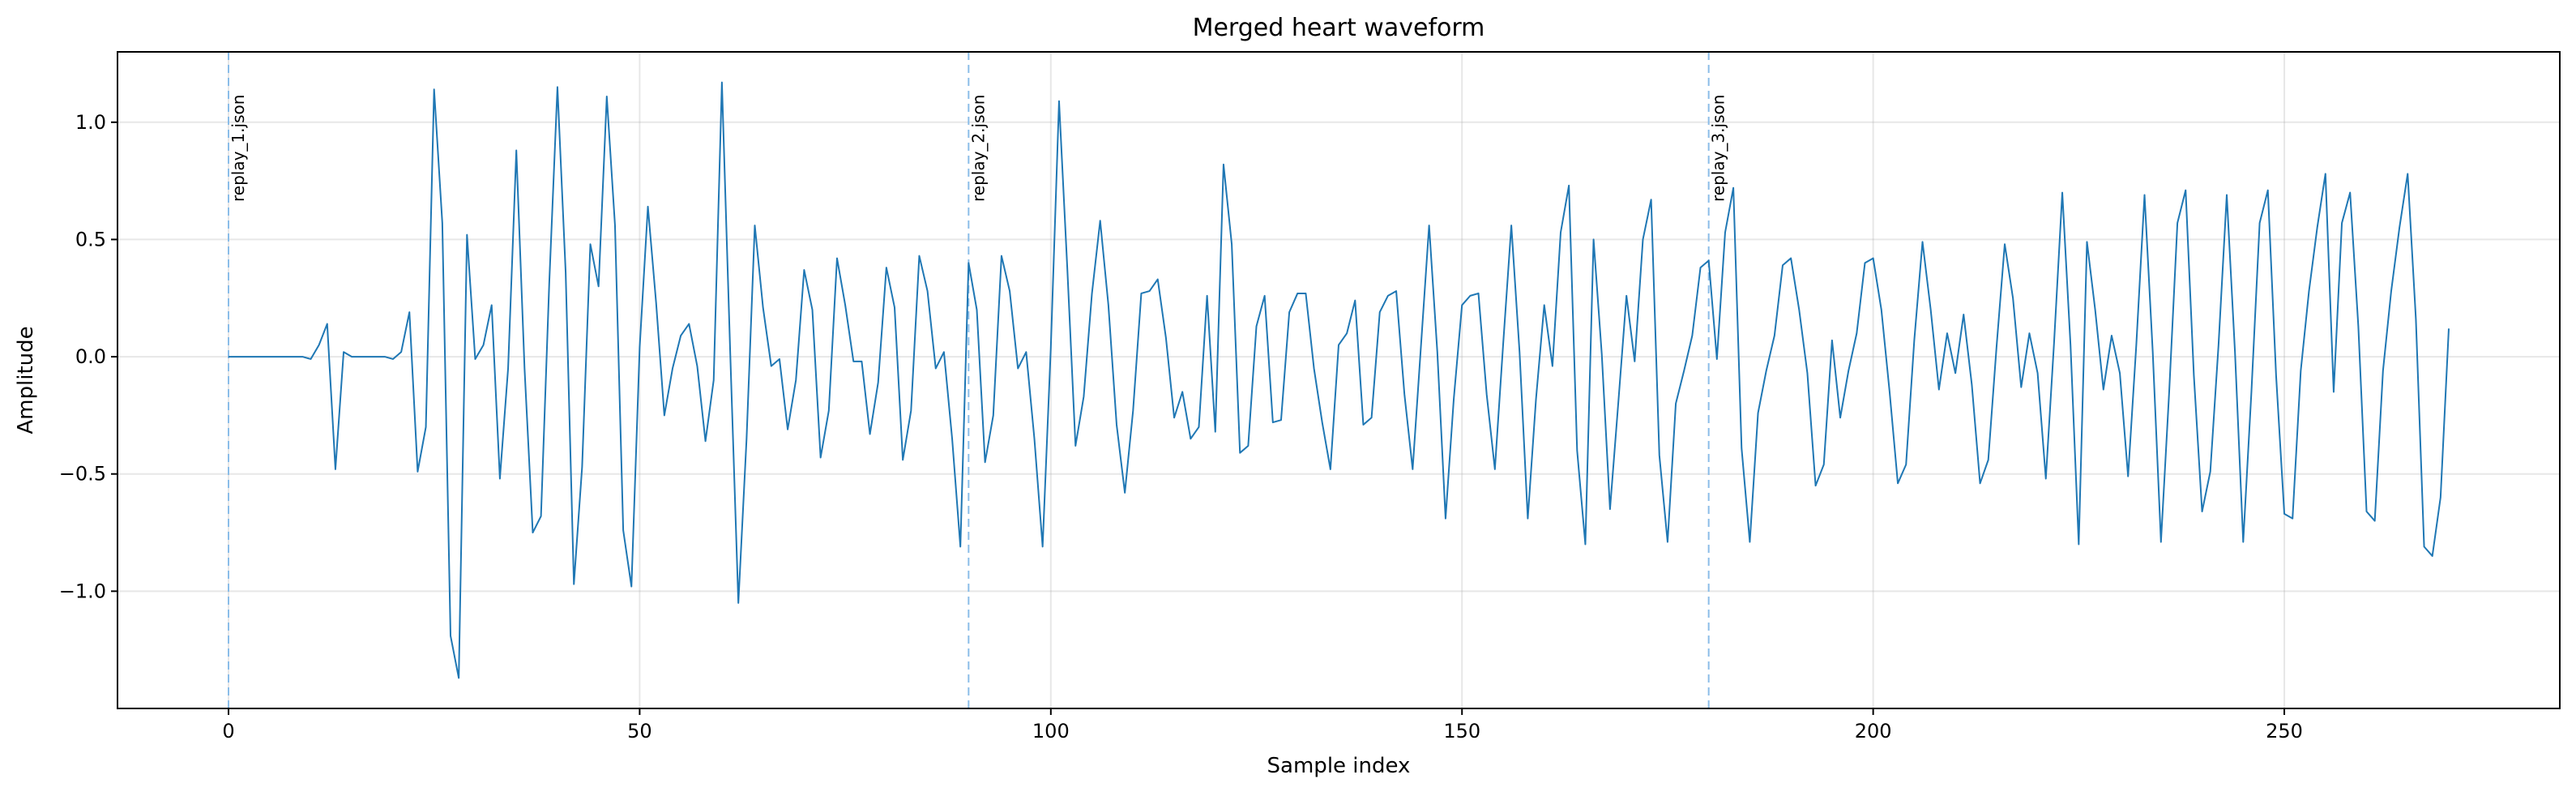  I want to click on x-axis-ticks: 0 50 100 150 200 250, so click(1262, 725).